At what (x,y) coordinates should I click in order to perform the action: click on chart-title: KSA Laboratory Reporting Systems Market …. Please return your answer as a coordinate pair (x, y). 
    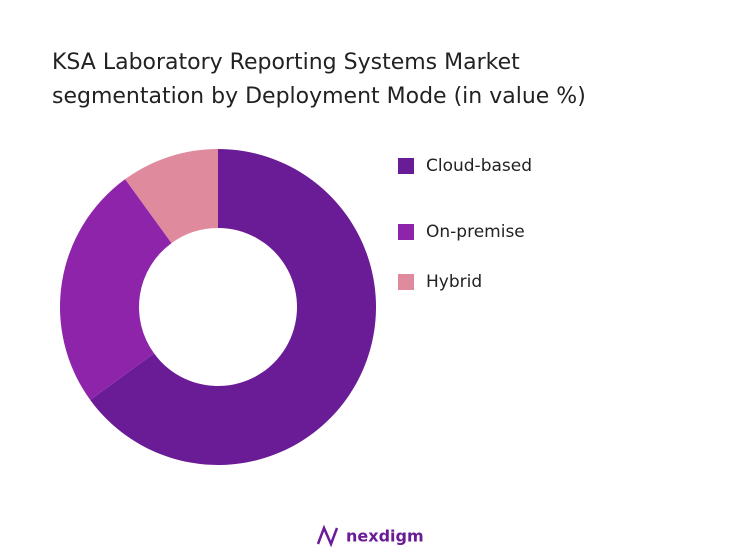
    Looking at the image, I should click on (319, 79).